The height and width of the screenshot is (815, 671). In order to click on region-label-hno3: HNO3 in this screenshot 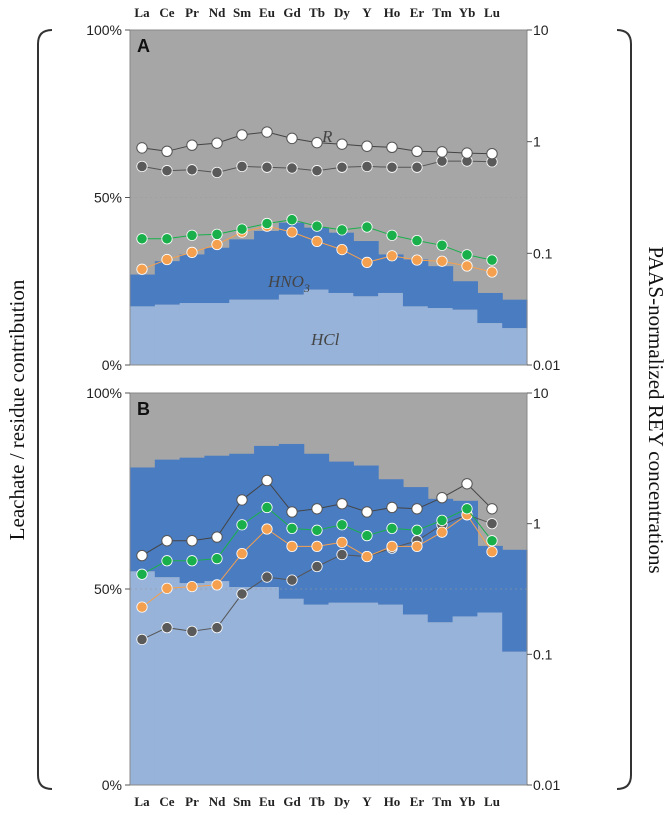, I will do `click(288, 283)`.